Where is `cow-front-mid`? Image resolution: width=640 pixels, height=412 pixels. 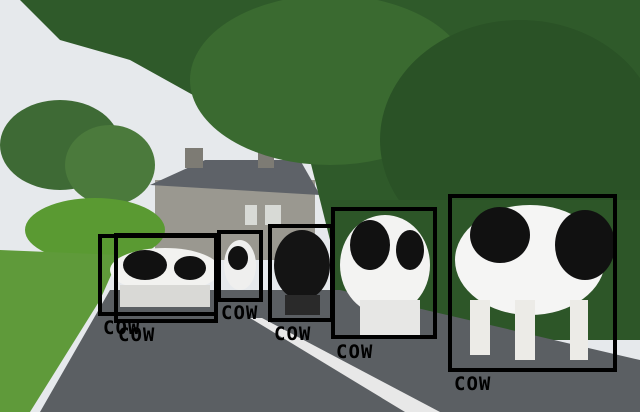 cow-front-mid is located at coordinates (385, 275).